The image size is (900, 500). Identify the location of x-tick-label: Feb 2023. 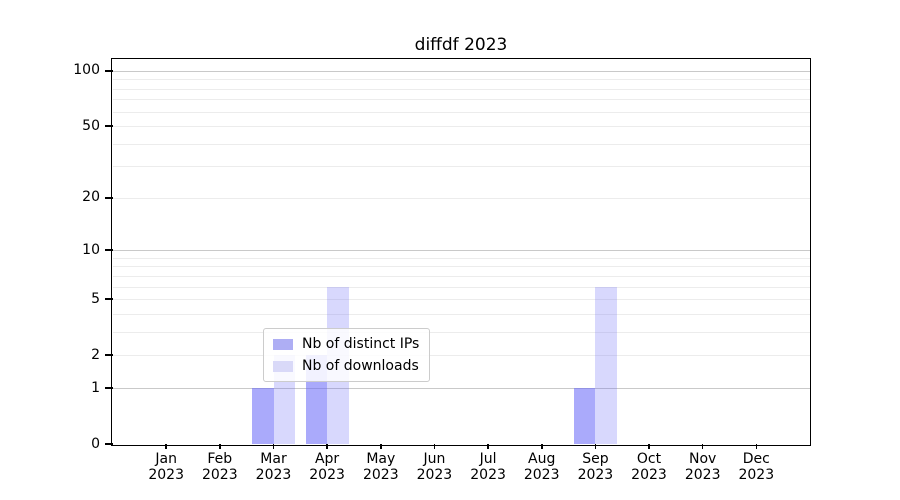
(220, 467).